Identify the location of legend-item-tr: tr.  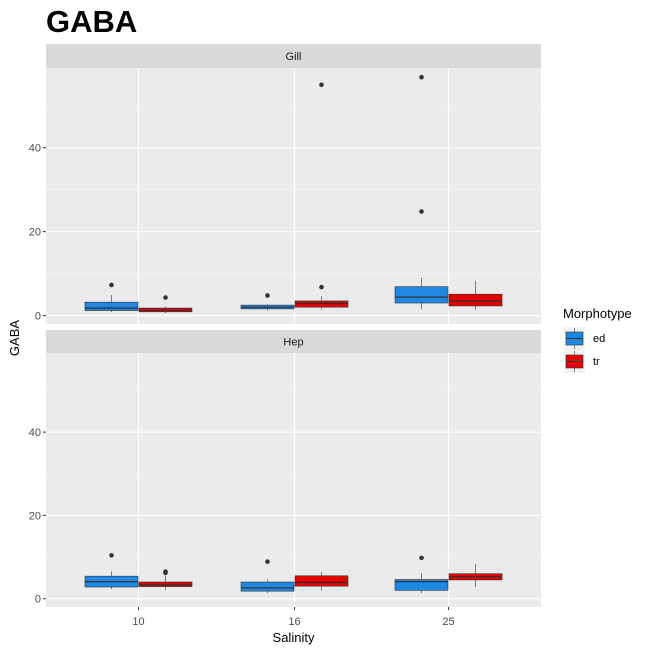
(582, 361).